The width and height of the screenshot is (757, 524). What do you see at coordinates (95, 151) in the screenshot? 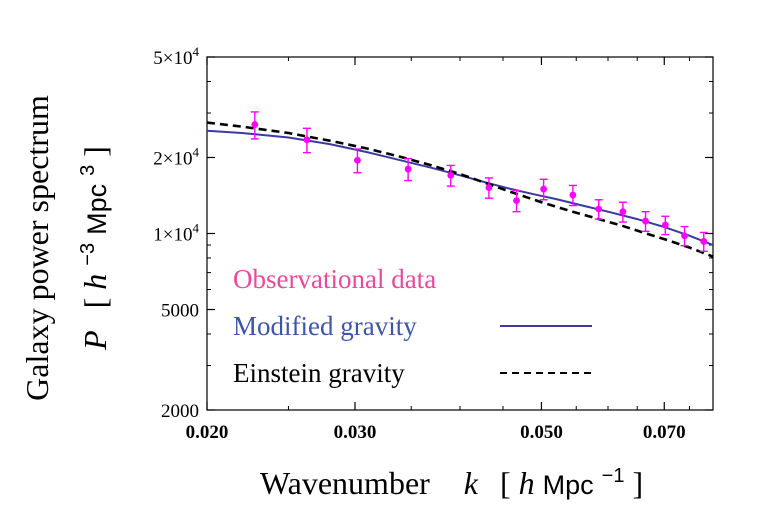
I see `y-axis-unit-close: ]` at bounding box center [95, 151].